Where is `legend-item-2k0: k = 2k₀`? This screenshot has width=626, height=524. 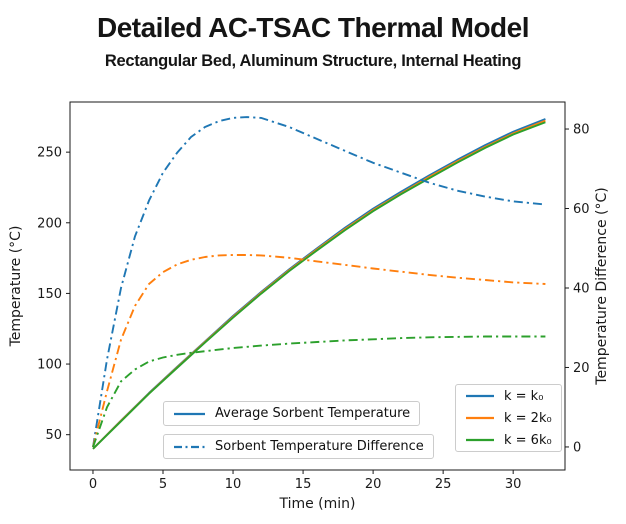
legend-item-2k0: k = 2k₀ is located at coordinates (508, 418).